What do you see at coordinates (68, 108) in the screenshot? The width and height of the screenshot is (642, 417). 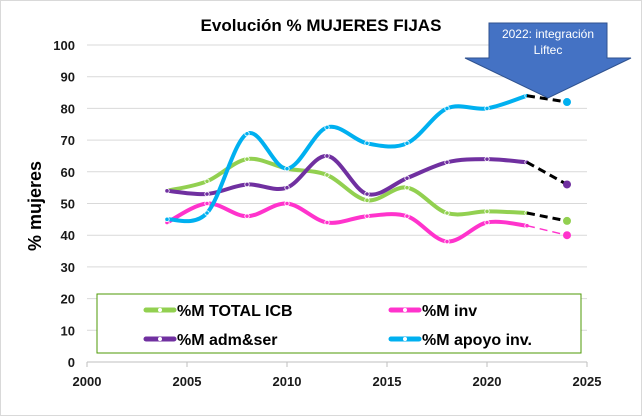 I see `y-tick-label: 80` at bounding box center [68, 108].